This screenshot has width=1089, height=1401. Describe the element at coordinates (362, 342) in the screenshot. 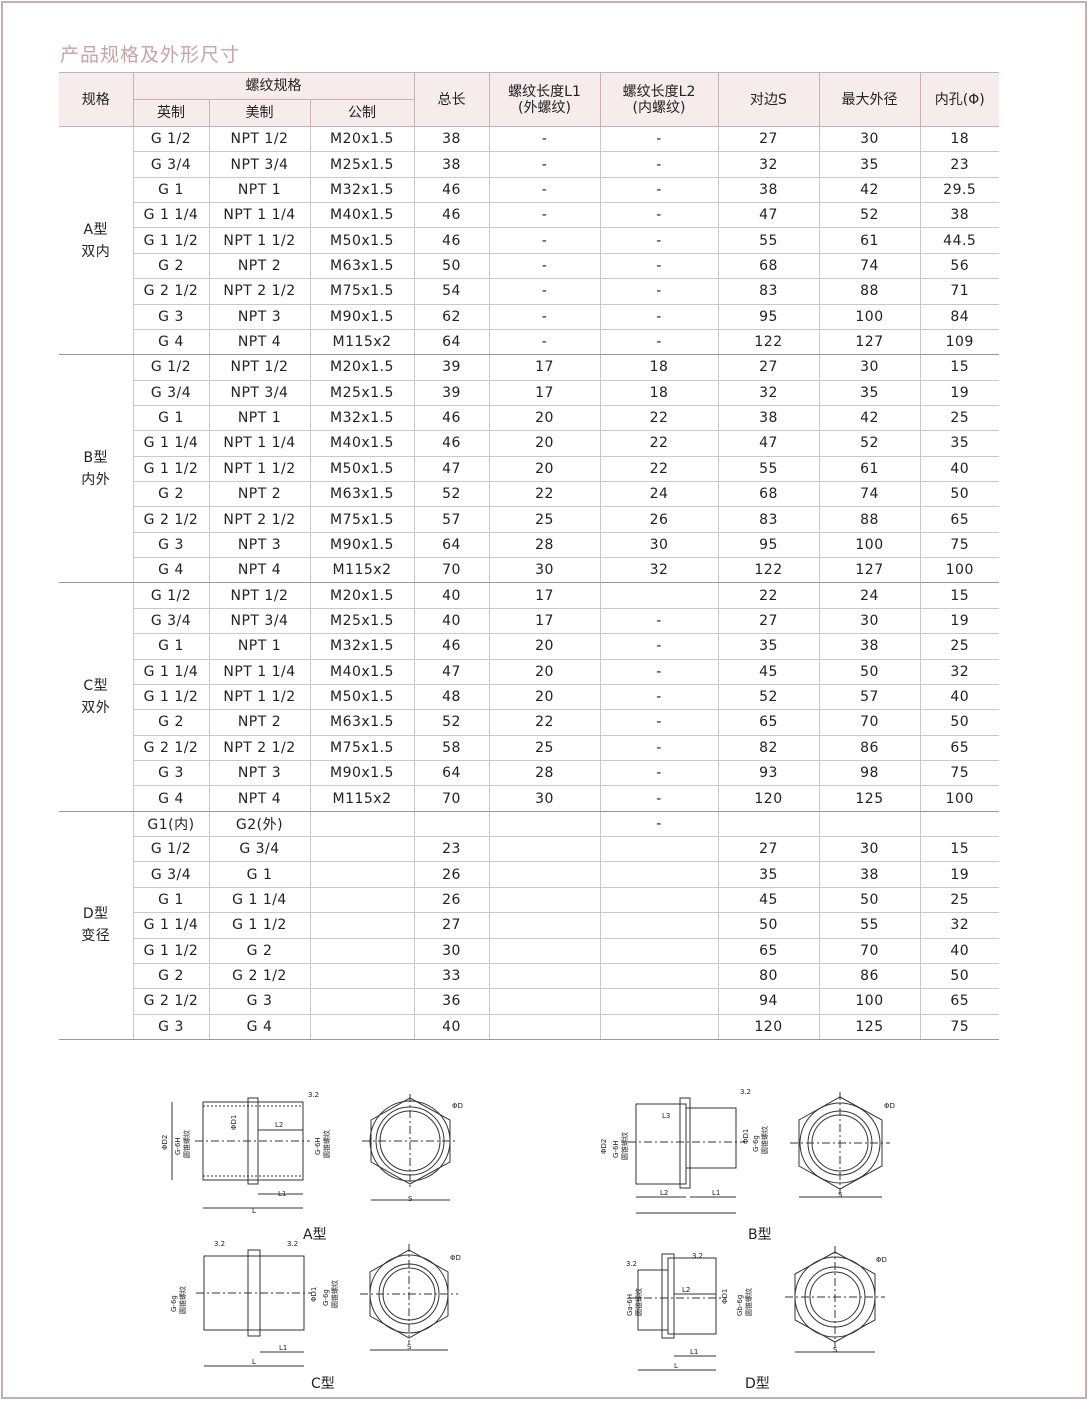

I see `table-cell: M115x2` at that location.